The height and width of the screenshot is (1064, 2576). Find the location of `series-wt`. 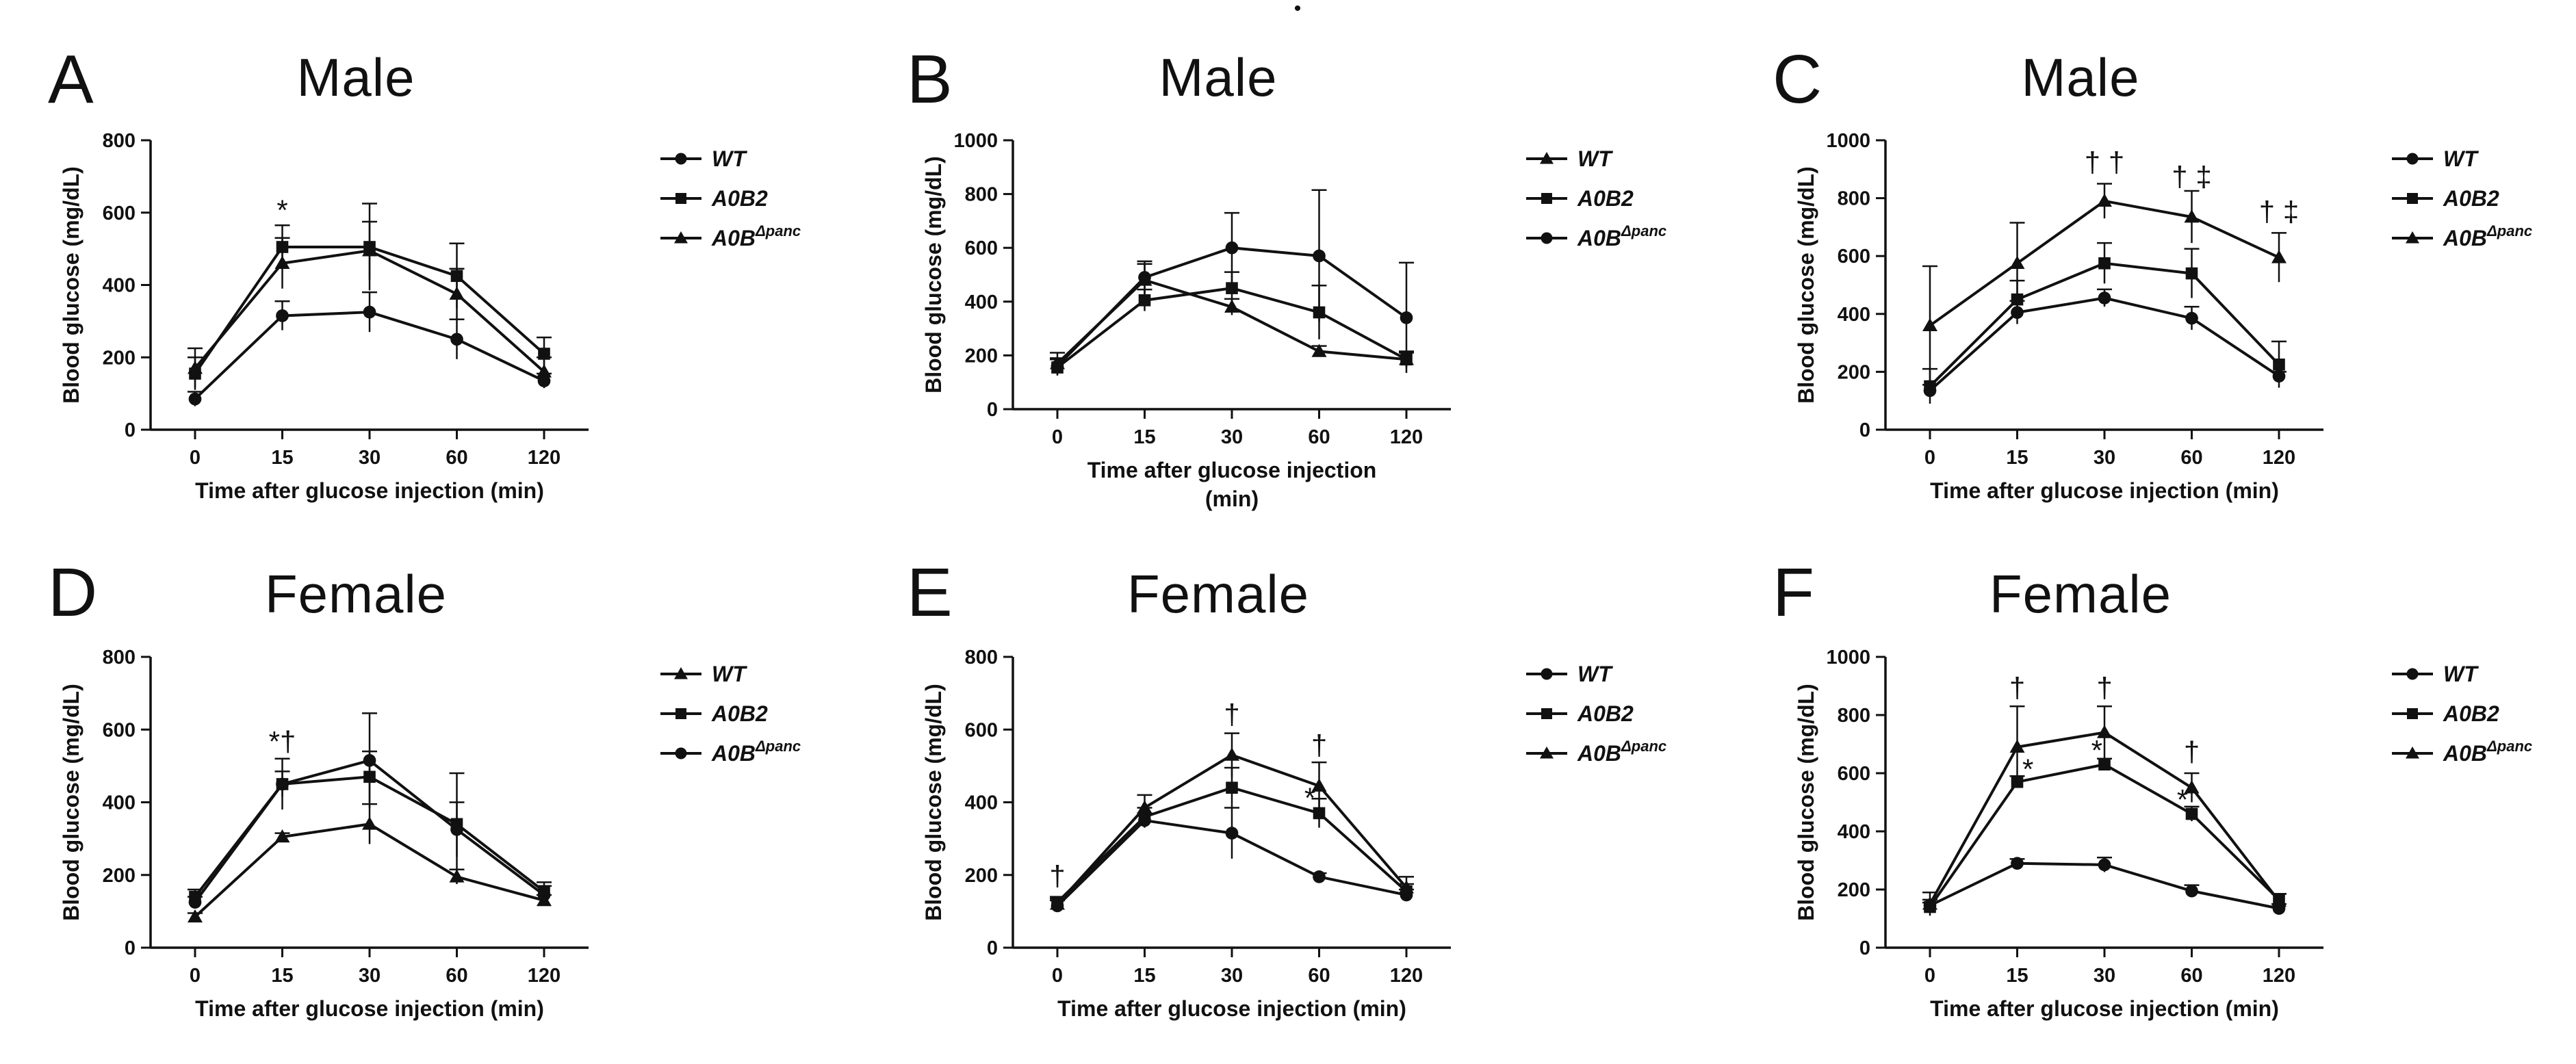

series-wt is located at coordinates (370, 348).